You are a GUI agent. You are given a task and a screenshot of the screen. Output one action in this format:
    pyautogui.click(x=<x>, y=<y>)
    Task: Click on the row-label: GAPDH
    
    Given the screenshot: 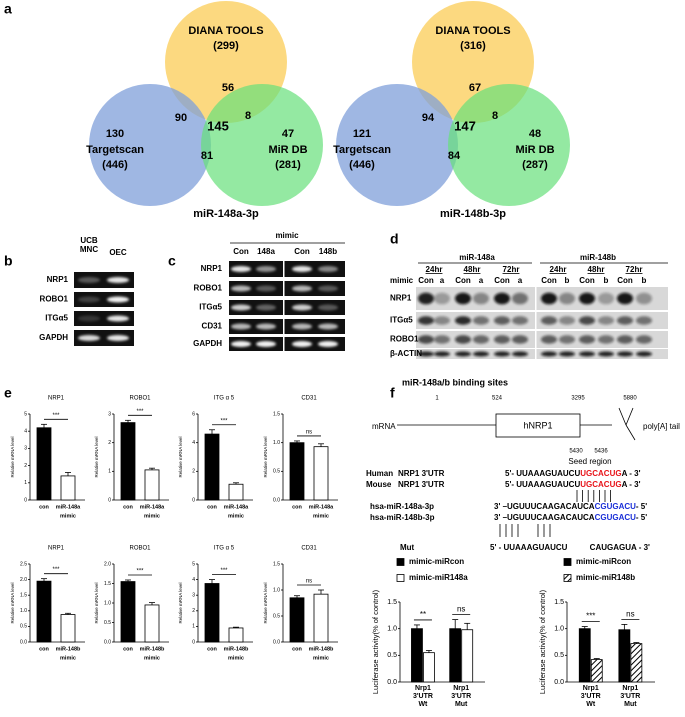 What is the action you would take?
    pyautogui.click(x=207, y=343)
    